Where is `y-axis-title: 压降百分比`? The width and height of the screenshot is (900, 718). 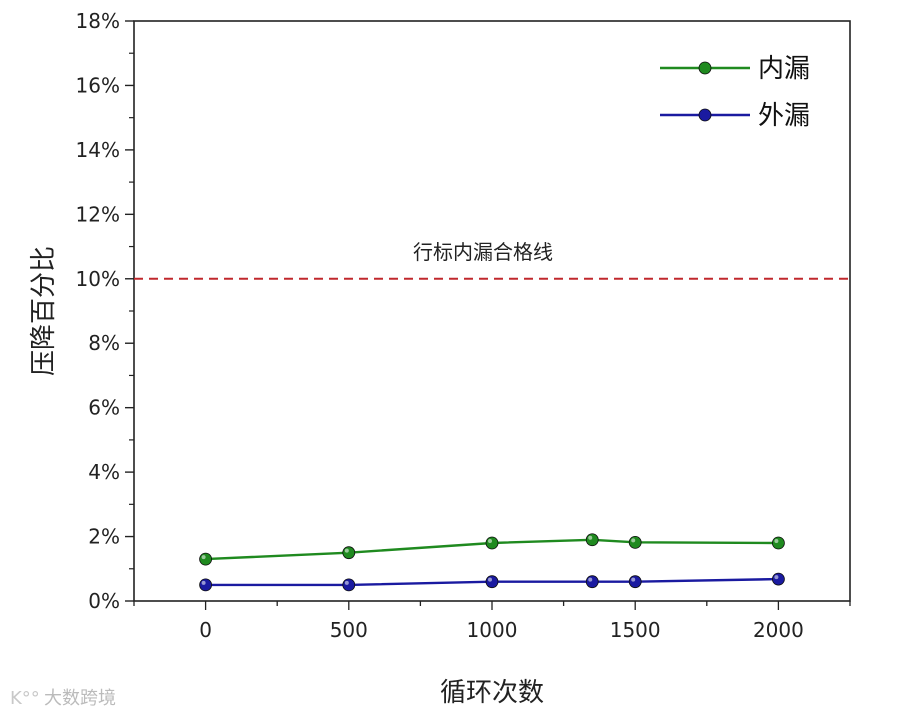 y-axis-title: 压降百分比 is located at coordinates (44, 311).